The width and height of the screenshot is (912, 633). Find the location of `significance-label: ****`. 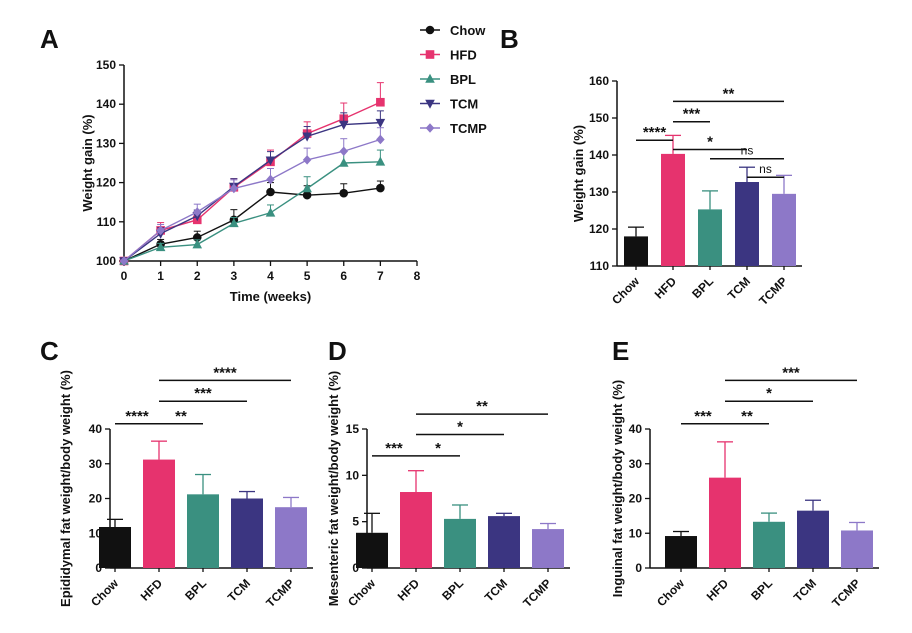

significance-label: **** is located at coordinates (225, 372).